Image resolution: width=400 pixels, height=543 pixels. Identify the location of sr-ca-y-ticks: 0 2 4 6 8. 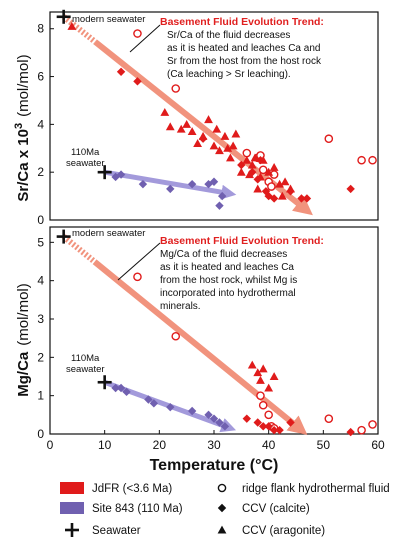
(45, 124).